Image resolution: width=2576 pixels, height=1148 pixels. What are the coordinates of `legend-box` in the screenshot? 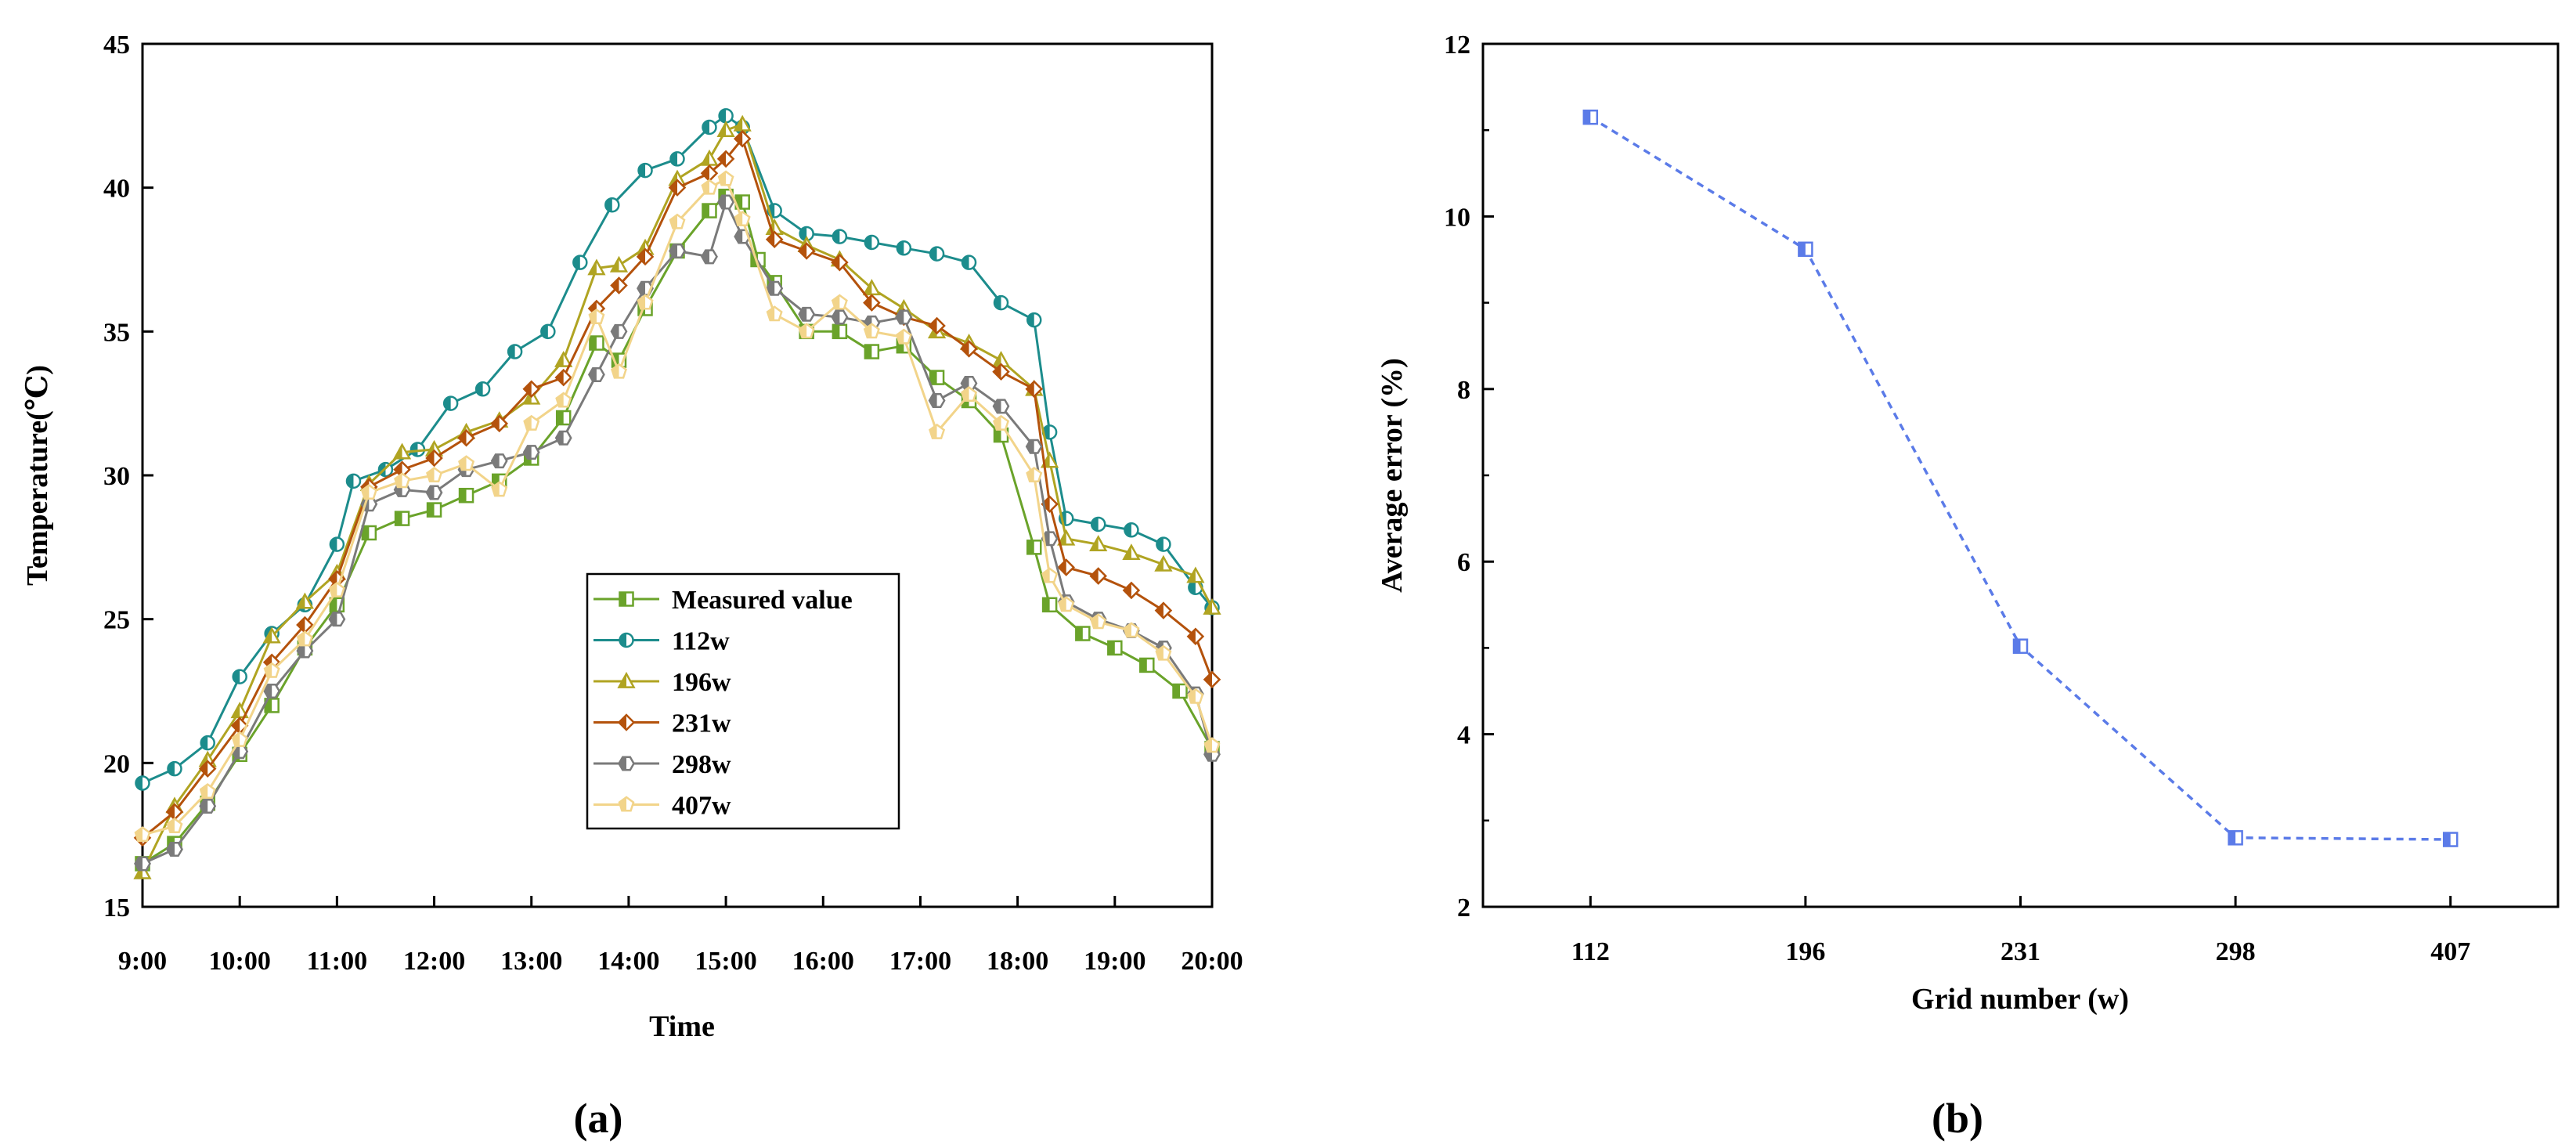 It's located at (743, 701).